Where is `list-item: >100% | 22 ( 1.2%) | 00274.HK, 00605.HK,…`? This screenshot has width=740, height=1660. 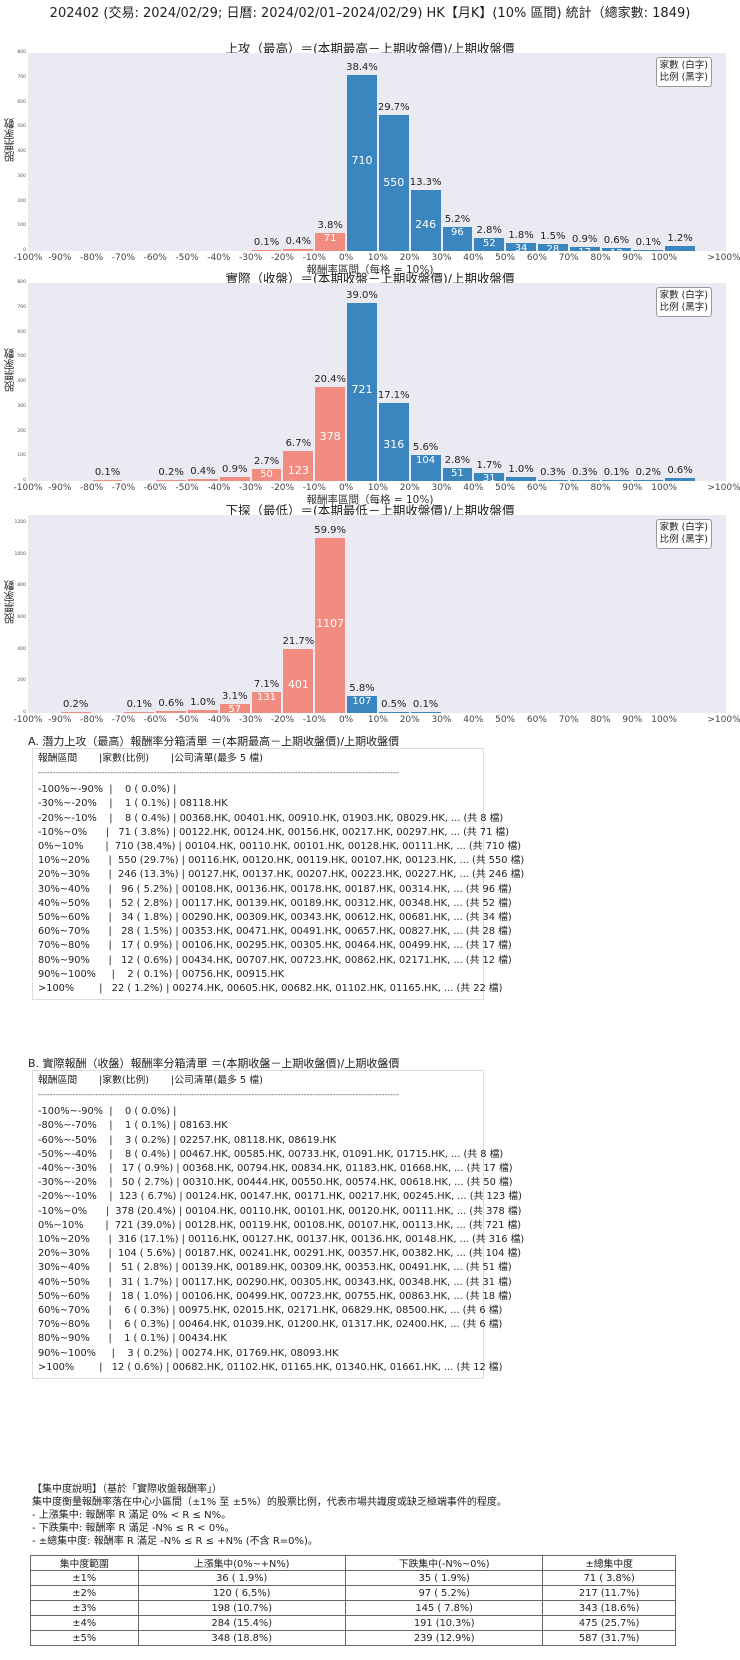
list-item: >100% | 22 ( 1.2%) | 00274.HK, 00605.HK,… is located at coordinates (270, 989).